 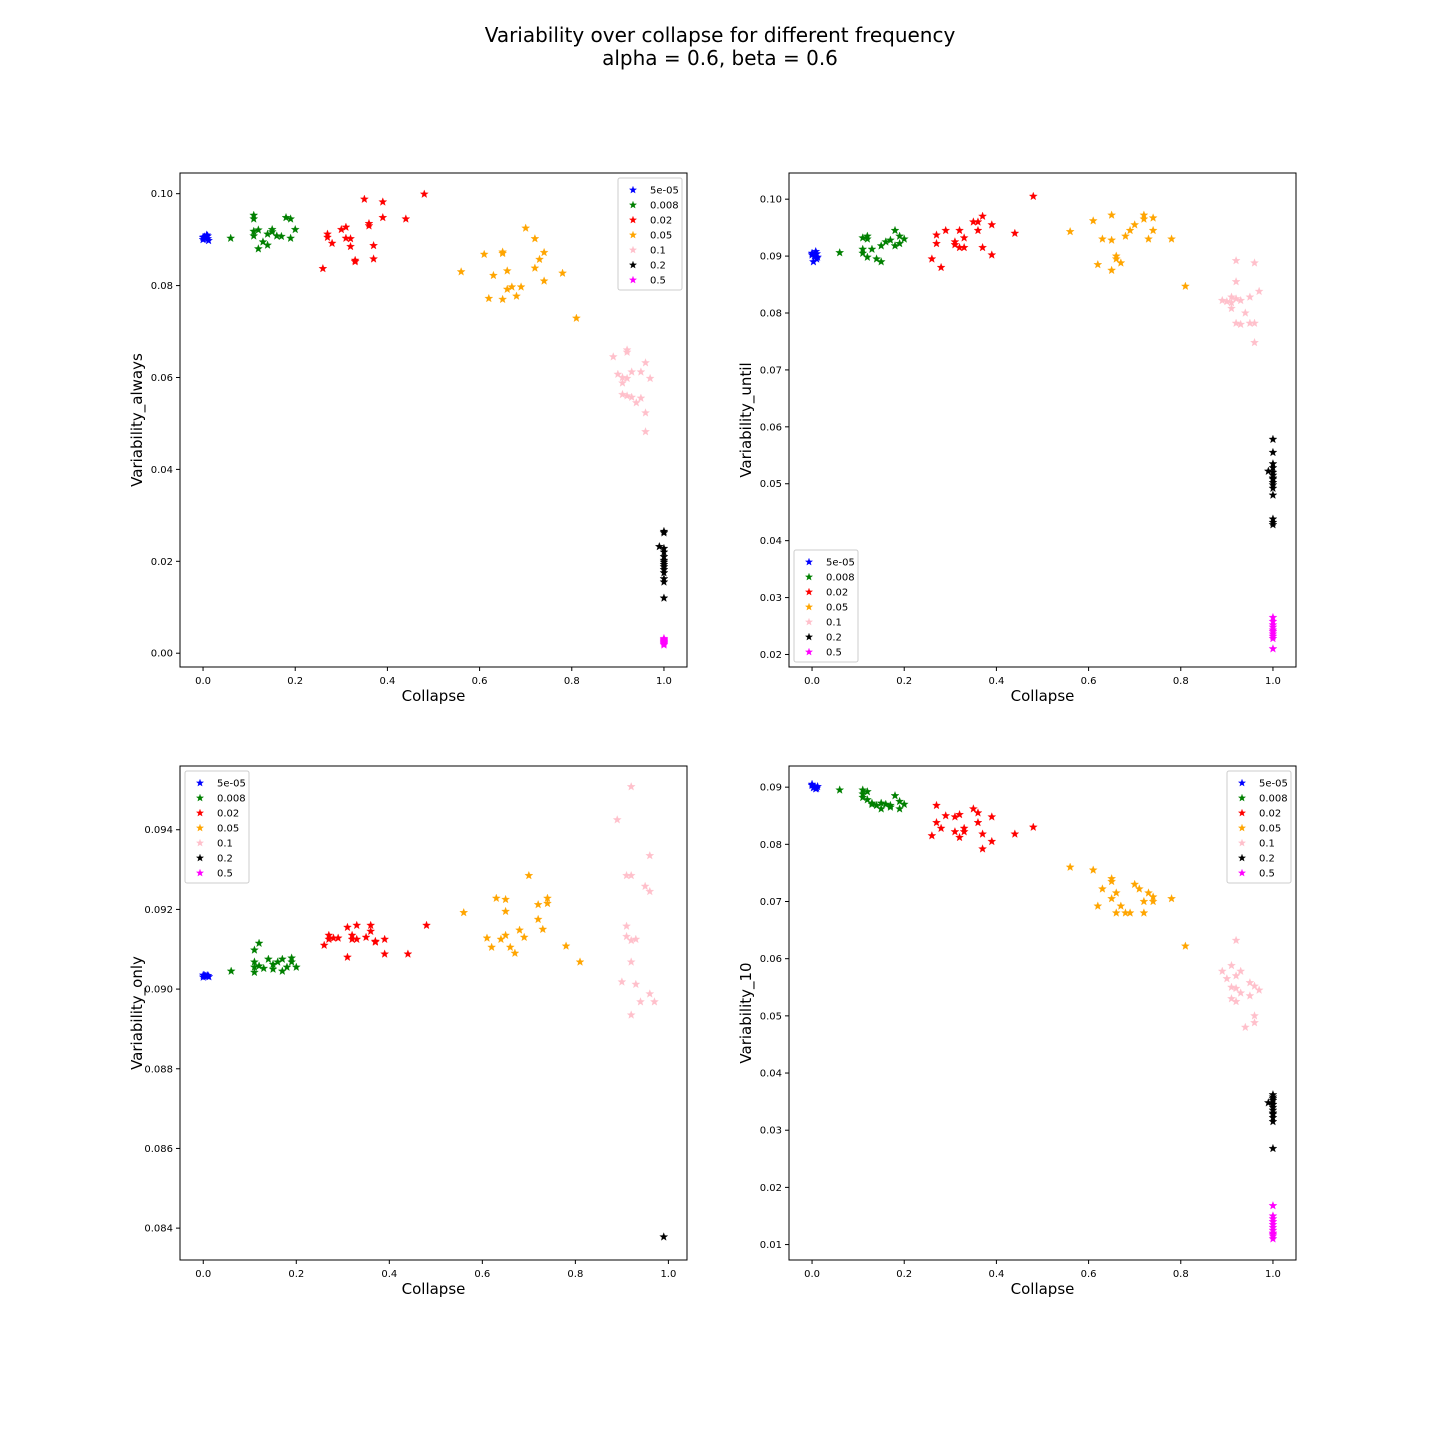 What do you see at coordinates (158, 830) in the screenshot?
I see `y-tick-label-only-5: 0.094` at bounding box center [158, 830].